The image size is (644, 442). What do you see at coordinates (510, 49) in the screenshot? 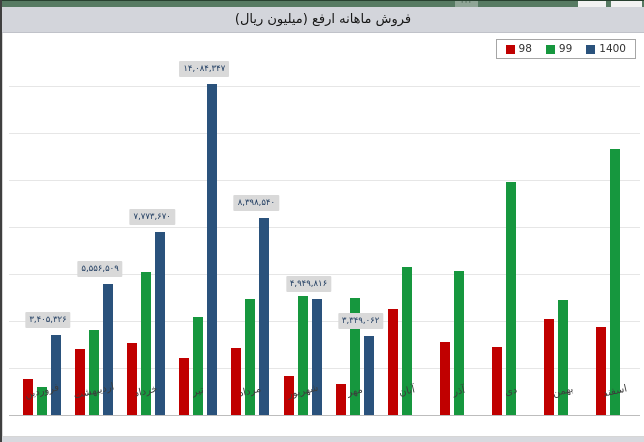
I see `legend-swatch-98-icon` at bounding box center [510, 49].